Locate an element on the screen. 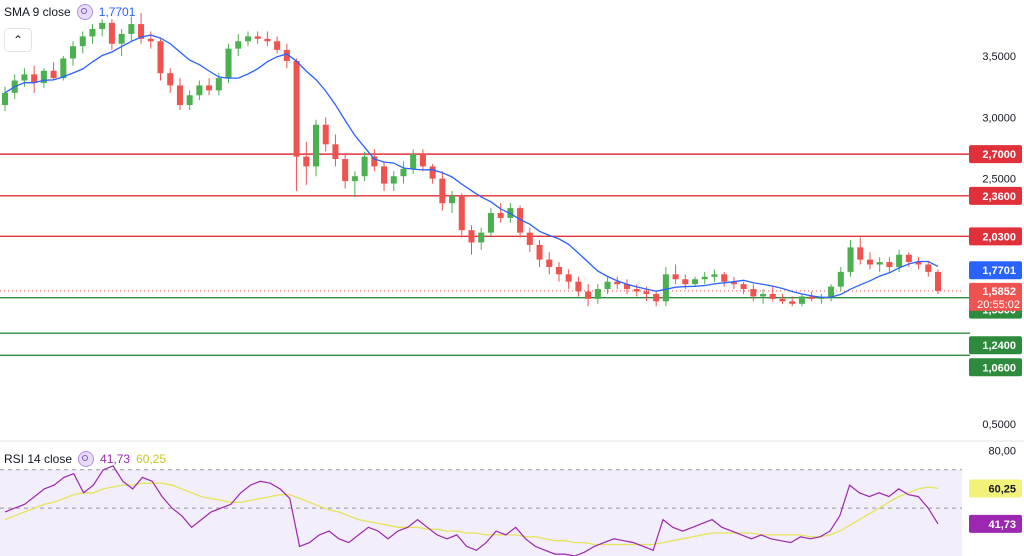 This screenshot has height=556, width=1024. rsi-ma-line is located at coordinates (471, 514).